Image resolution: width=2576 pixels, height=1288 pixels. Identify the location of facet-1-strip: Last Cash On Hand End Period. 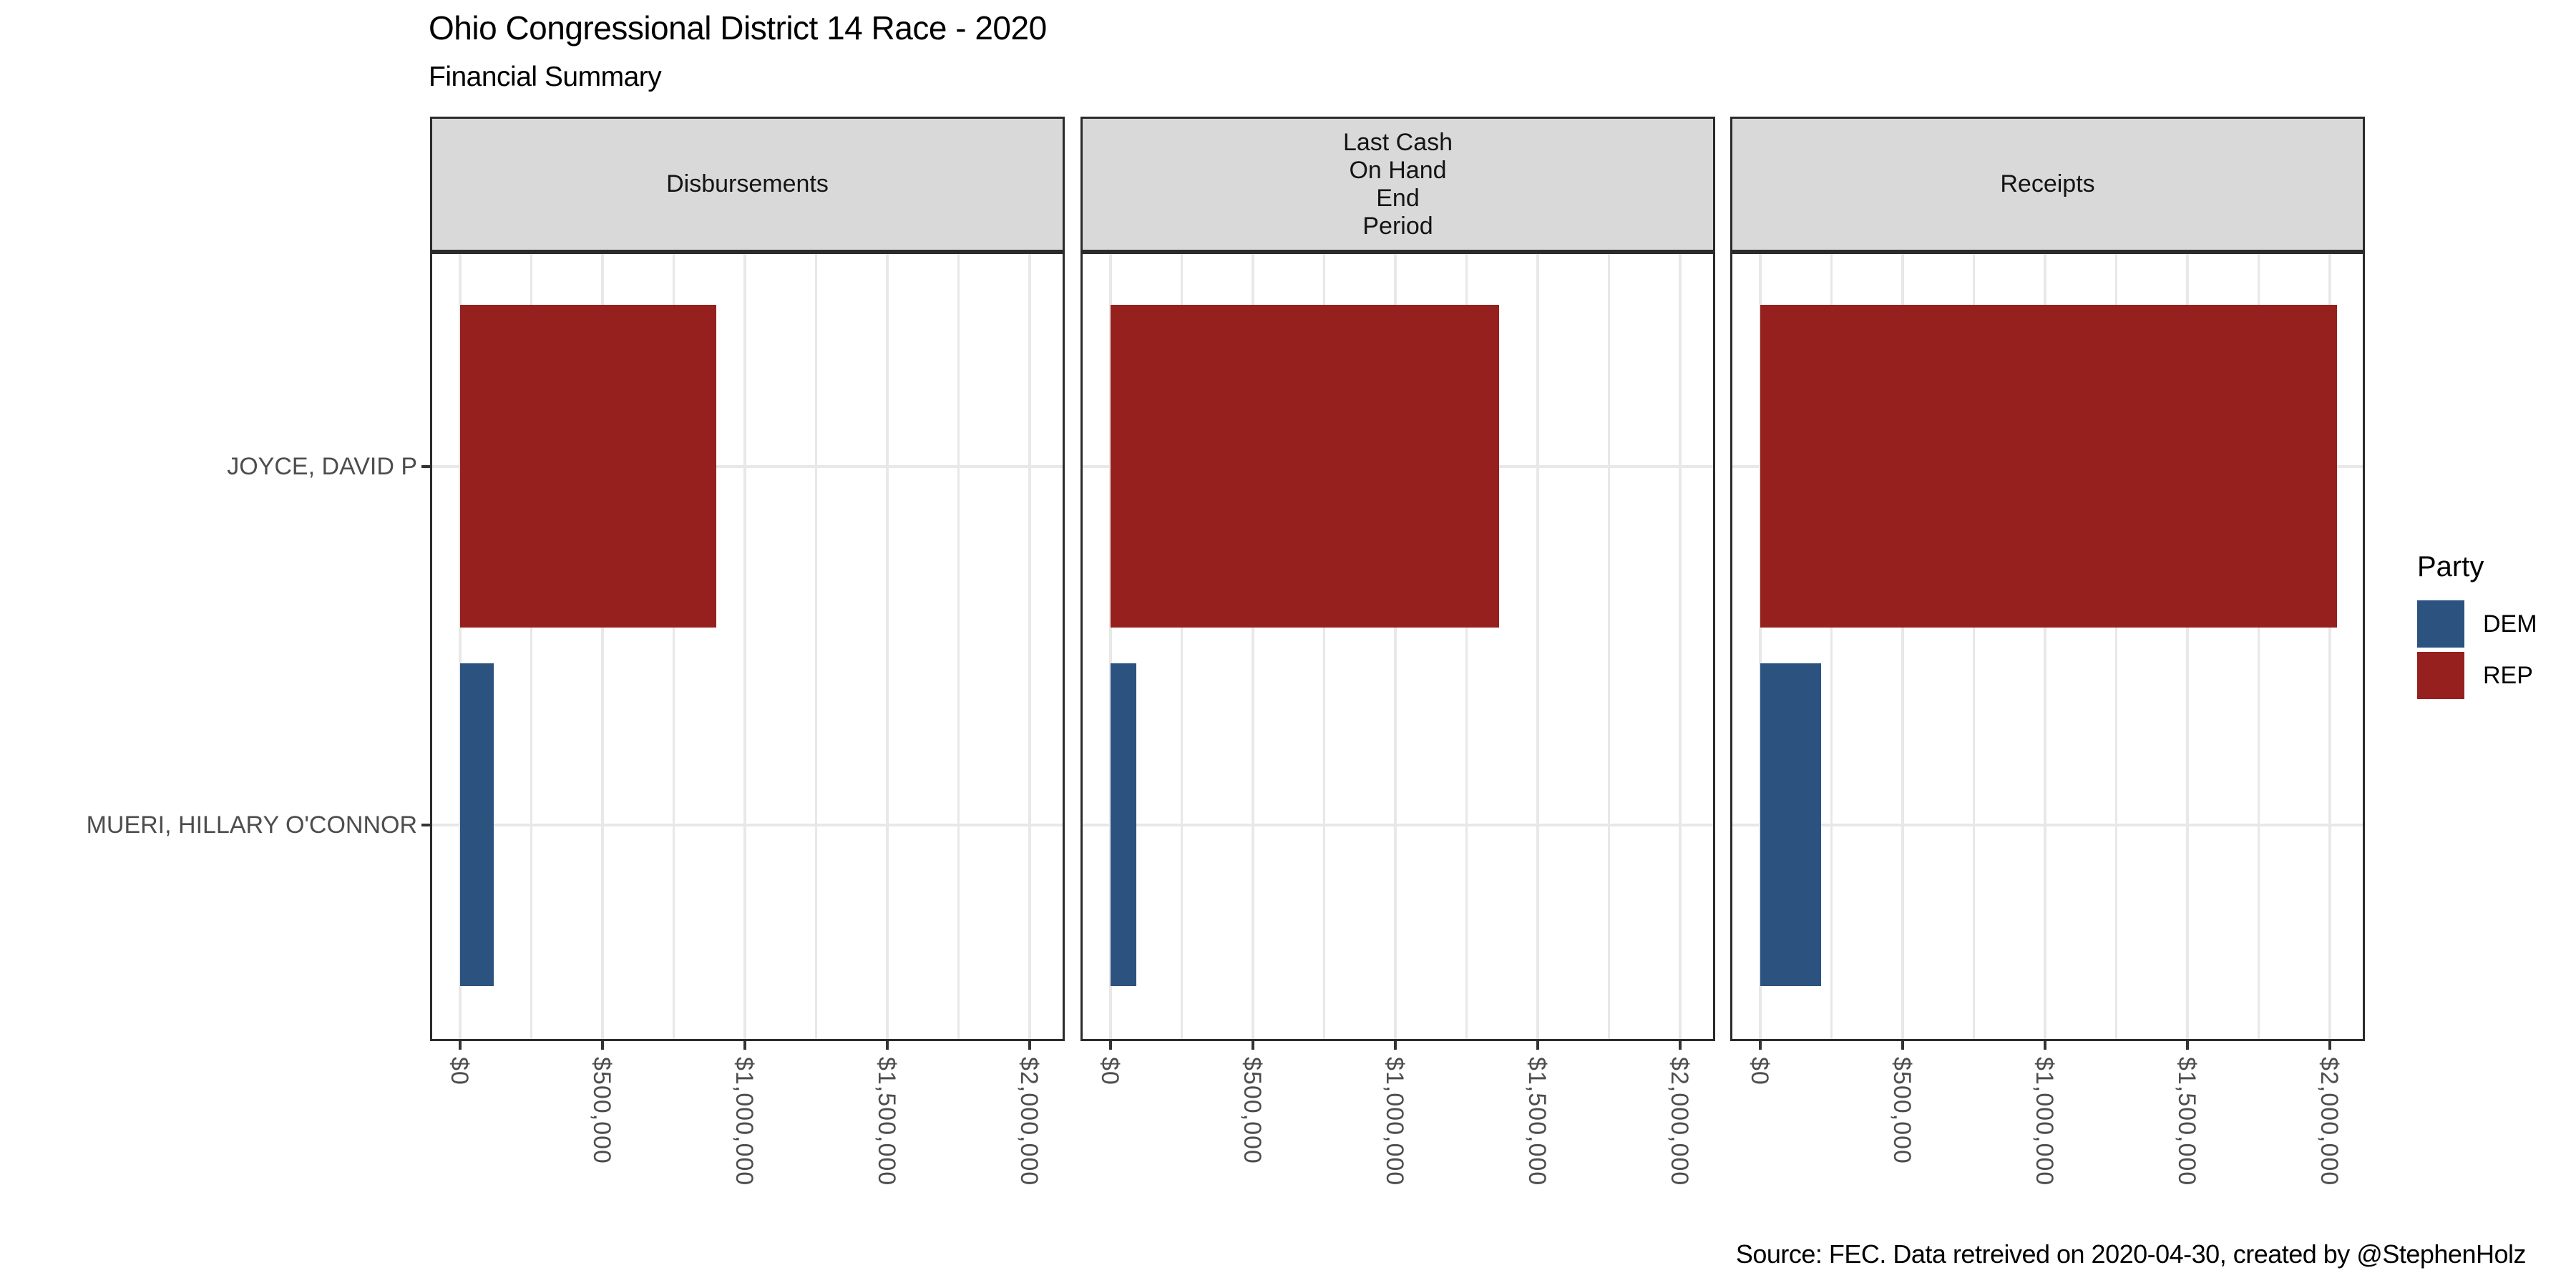
(1397, 184).